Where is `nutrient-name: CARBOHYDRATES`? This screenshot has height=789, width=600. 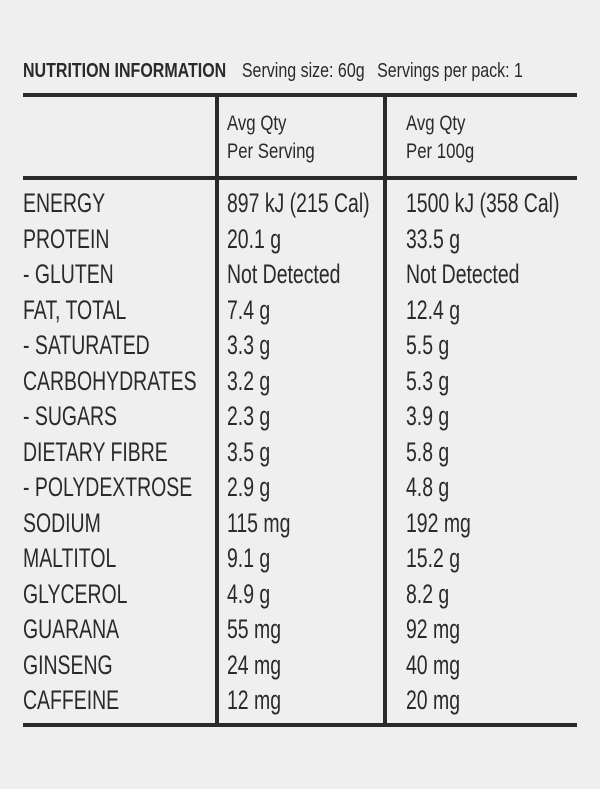 nutrient-name: CARBOHYDRATES is located at coordinates (110, 380).